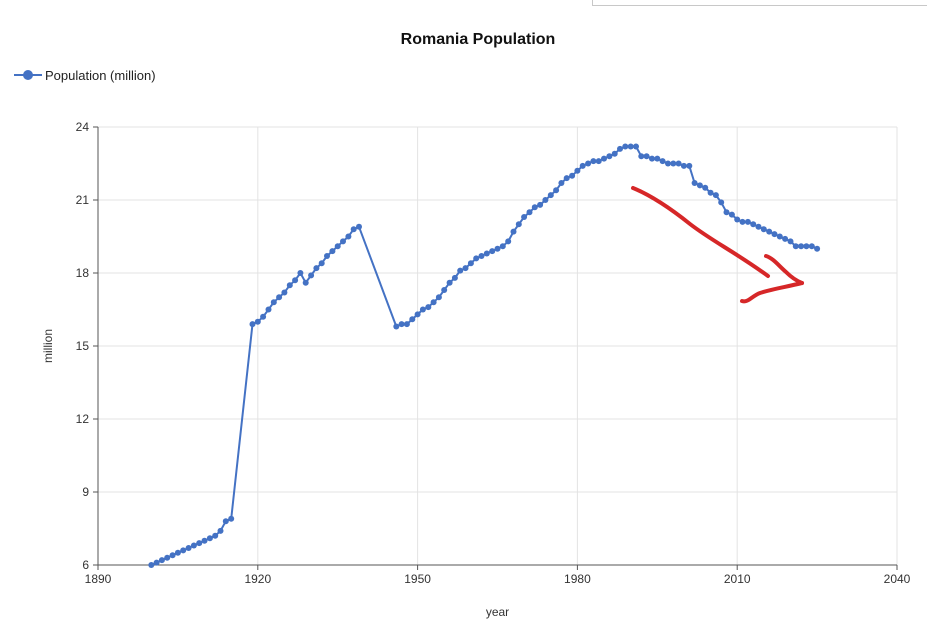  Describe the element at coordinates (577, 579) in the screenshot. I see `x-tick-label: 1980` at that location.